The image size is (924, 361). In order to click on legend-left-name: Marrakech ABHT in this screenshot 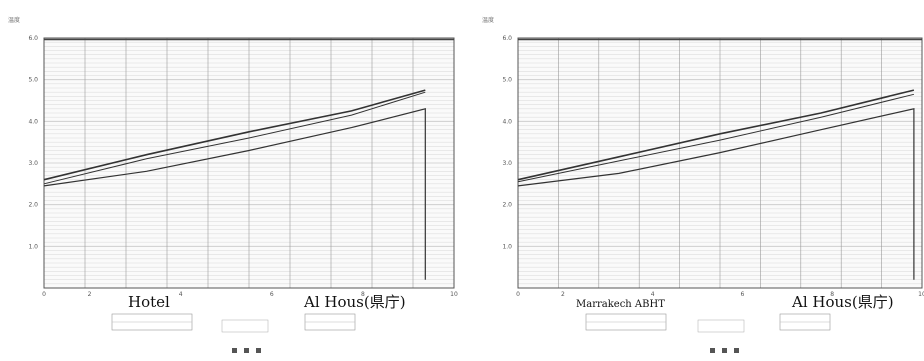, I will do `click(620, 304)`.